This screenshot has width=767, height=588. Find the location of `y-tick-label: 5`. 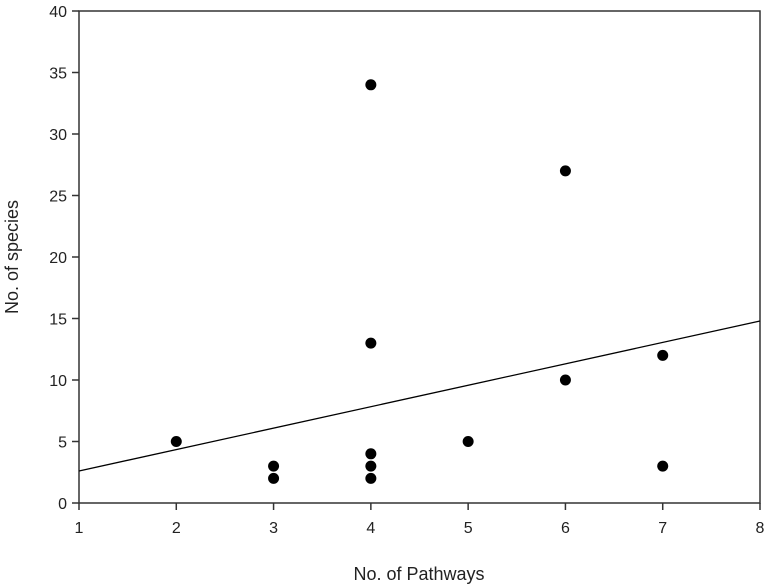

y-tick-label: 5 is located at coordinates (62, 443).